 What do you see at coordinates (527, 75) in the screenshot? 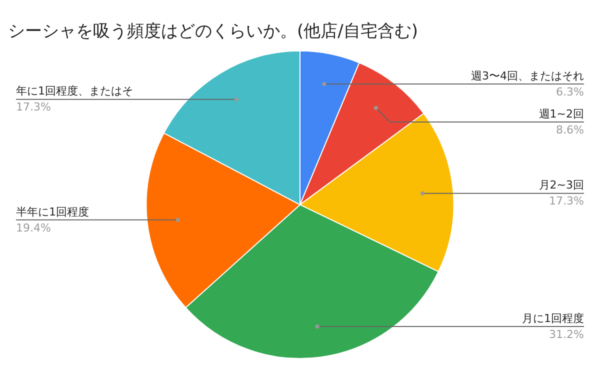
I see `slice-label: 週3〜4回、またはそれ` at bounding box center [527, 75].